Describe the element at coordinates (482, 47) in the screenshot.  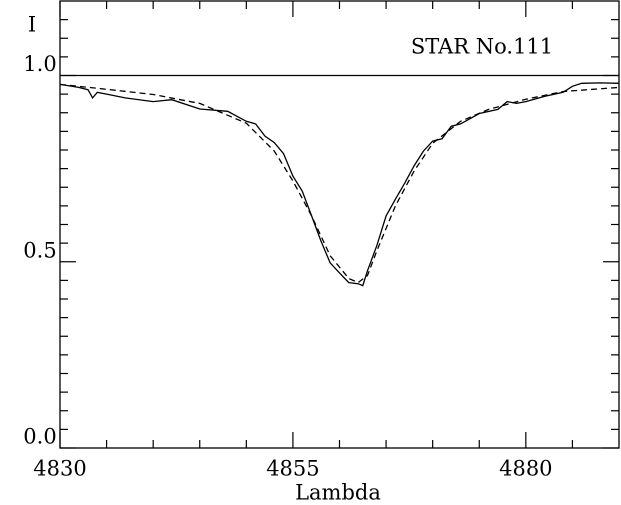
I see `chart-title: STAR No.111` at that location.